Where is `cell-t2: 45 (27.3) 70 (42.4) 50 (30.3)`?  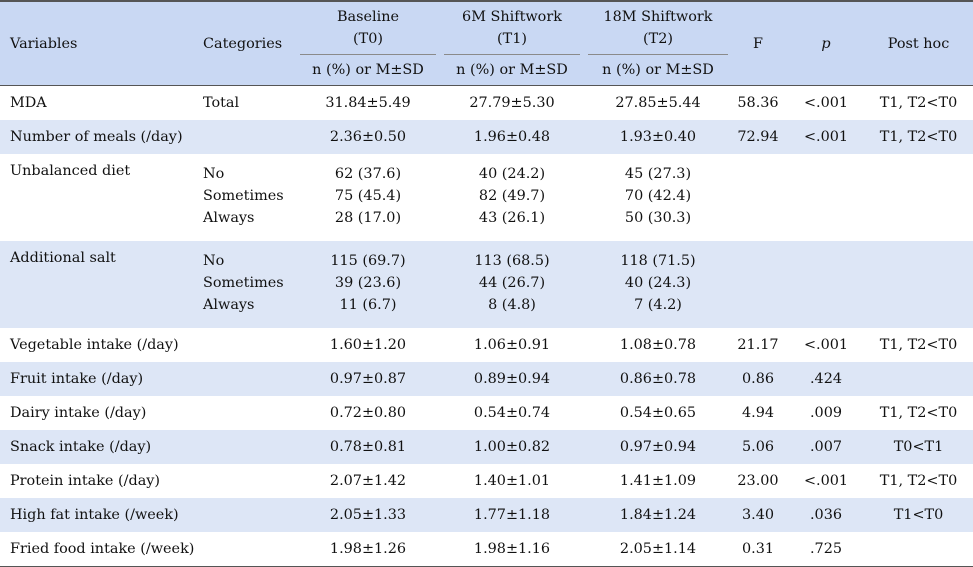 cell-t2: 45 (27.3) 70 (42.4) 50 (30.3) is located at coordinates (658, 197).